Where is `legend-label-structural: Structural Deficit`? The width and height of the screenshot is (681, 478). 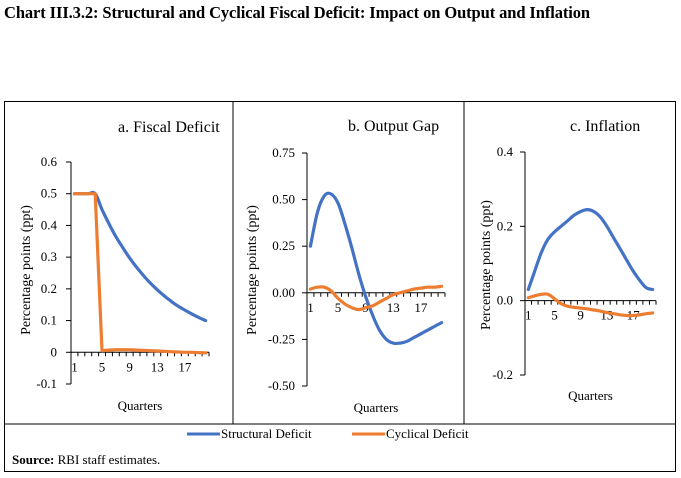 legend-label-structural: Structural Deficit is located at coordinates (266, 433).